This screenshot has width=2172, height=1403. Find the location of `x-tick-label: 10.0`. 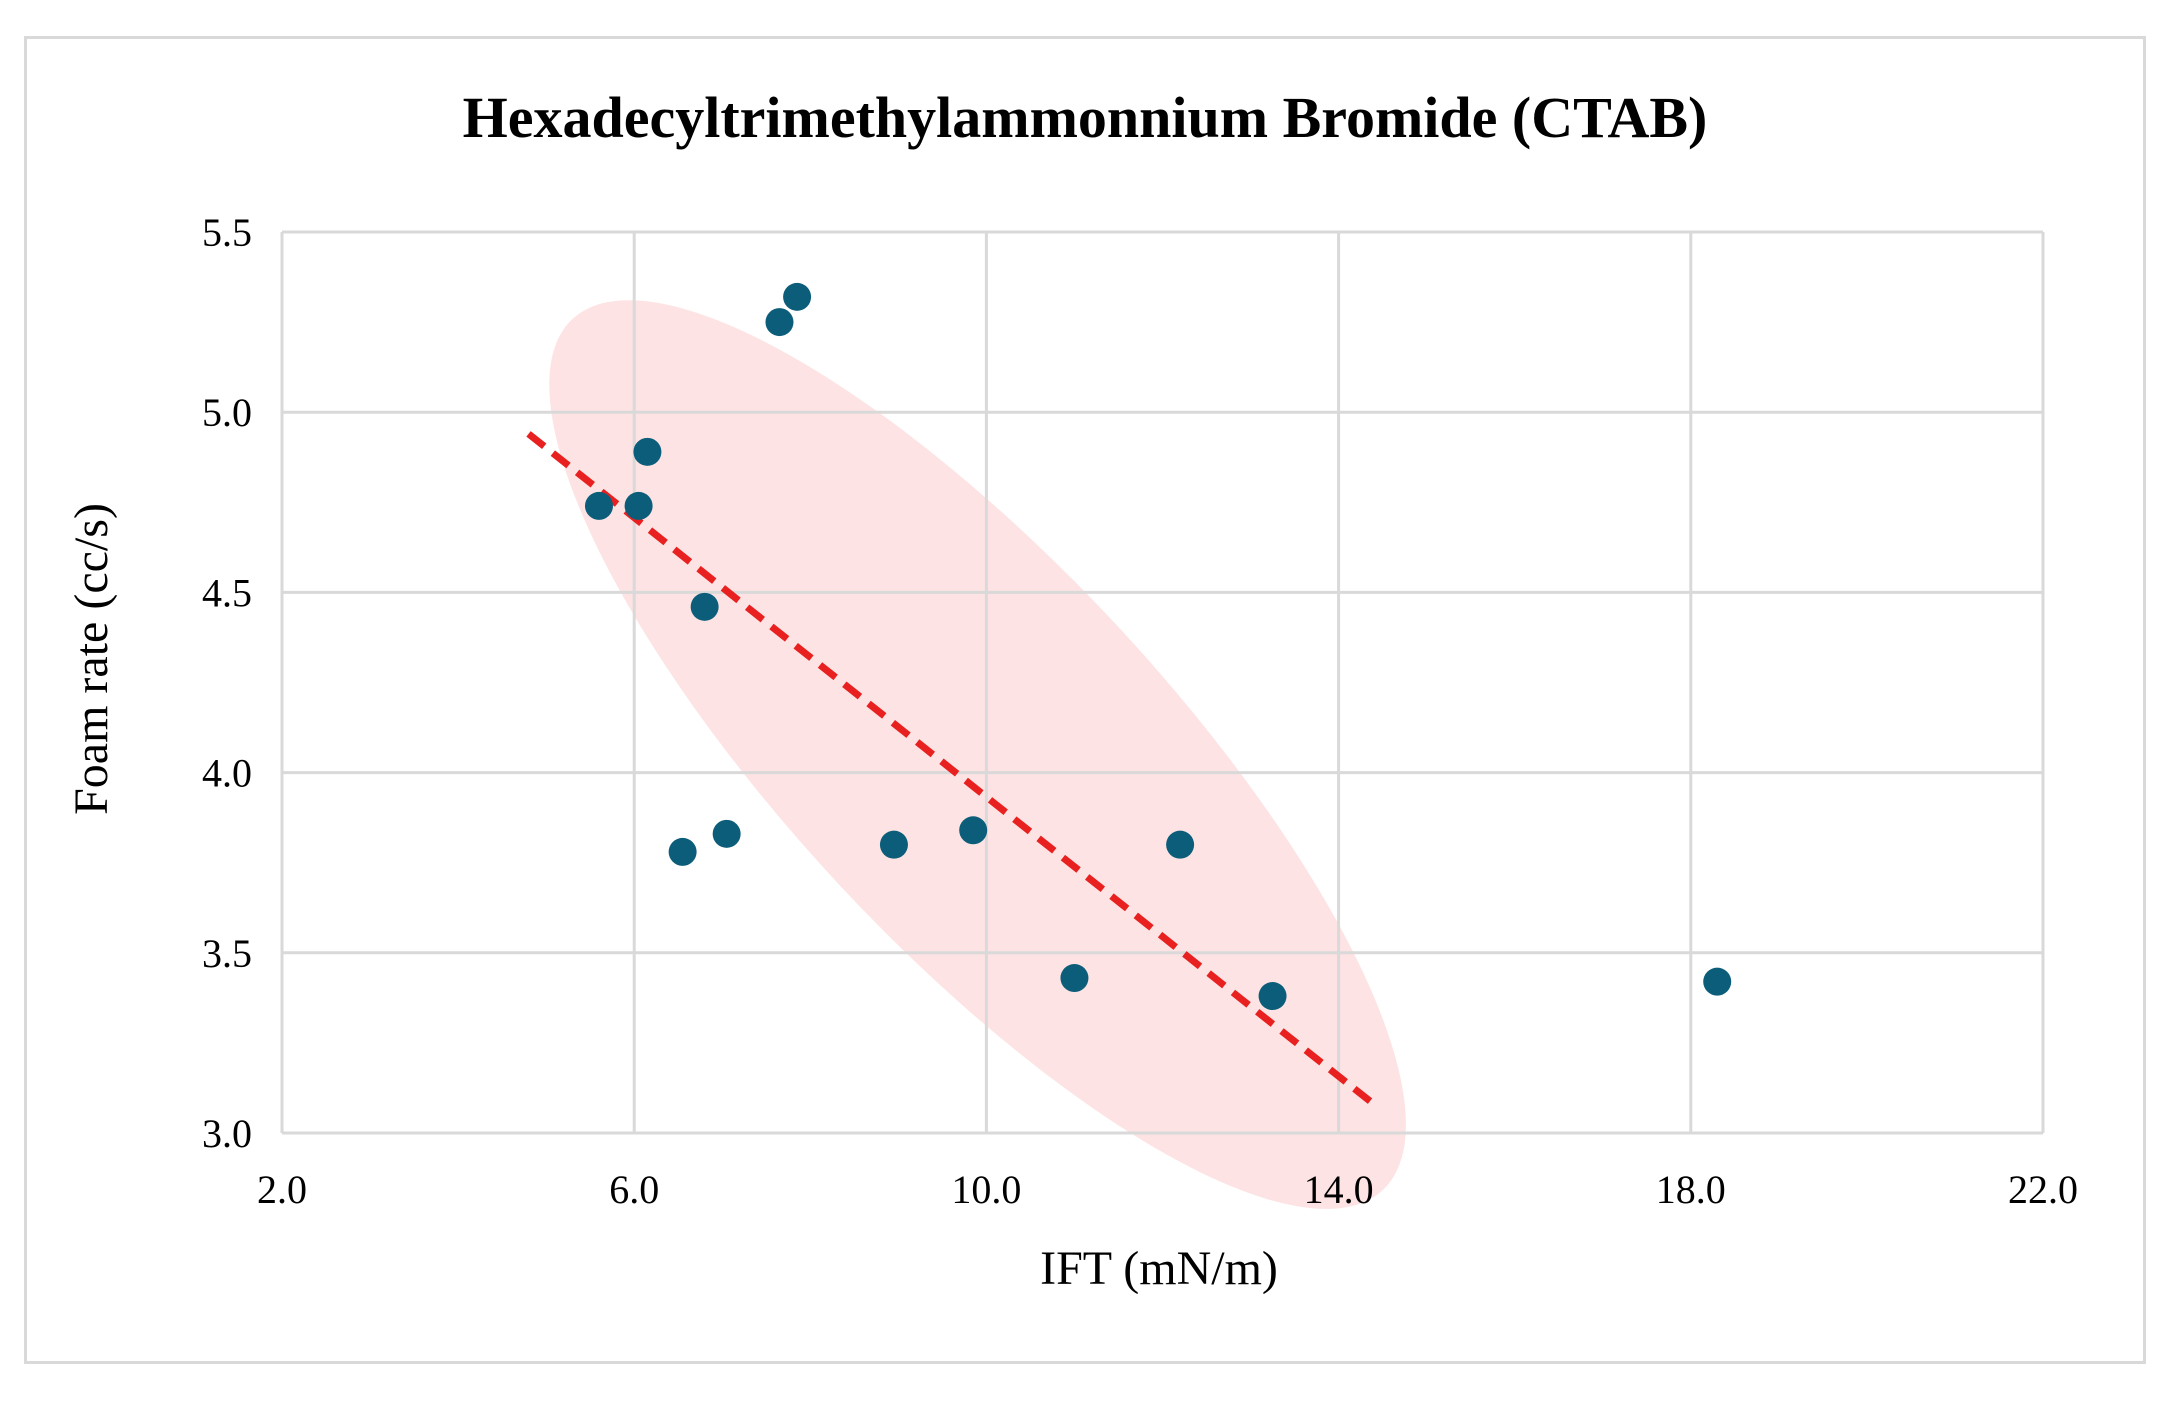

x-tick-label: 10.0 is located at coordinates (986, 1189).